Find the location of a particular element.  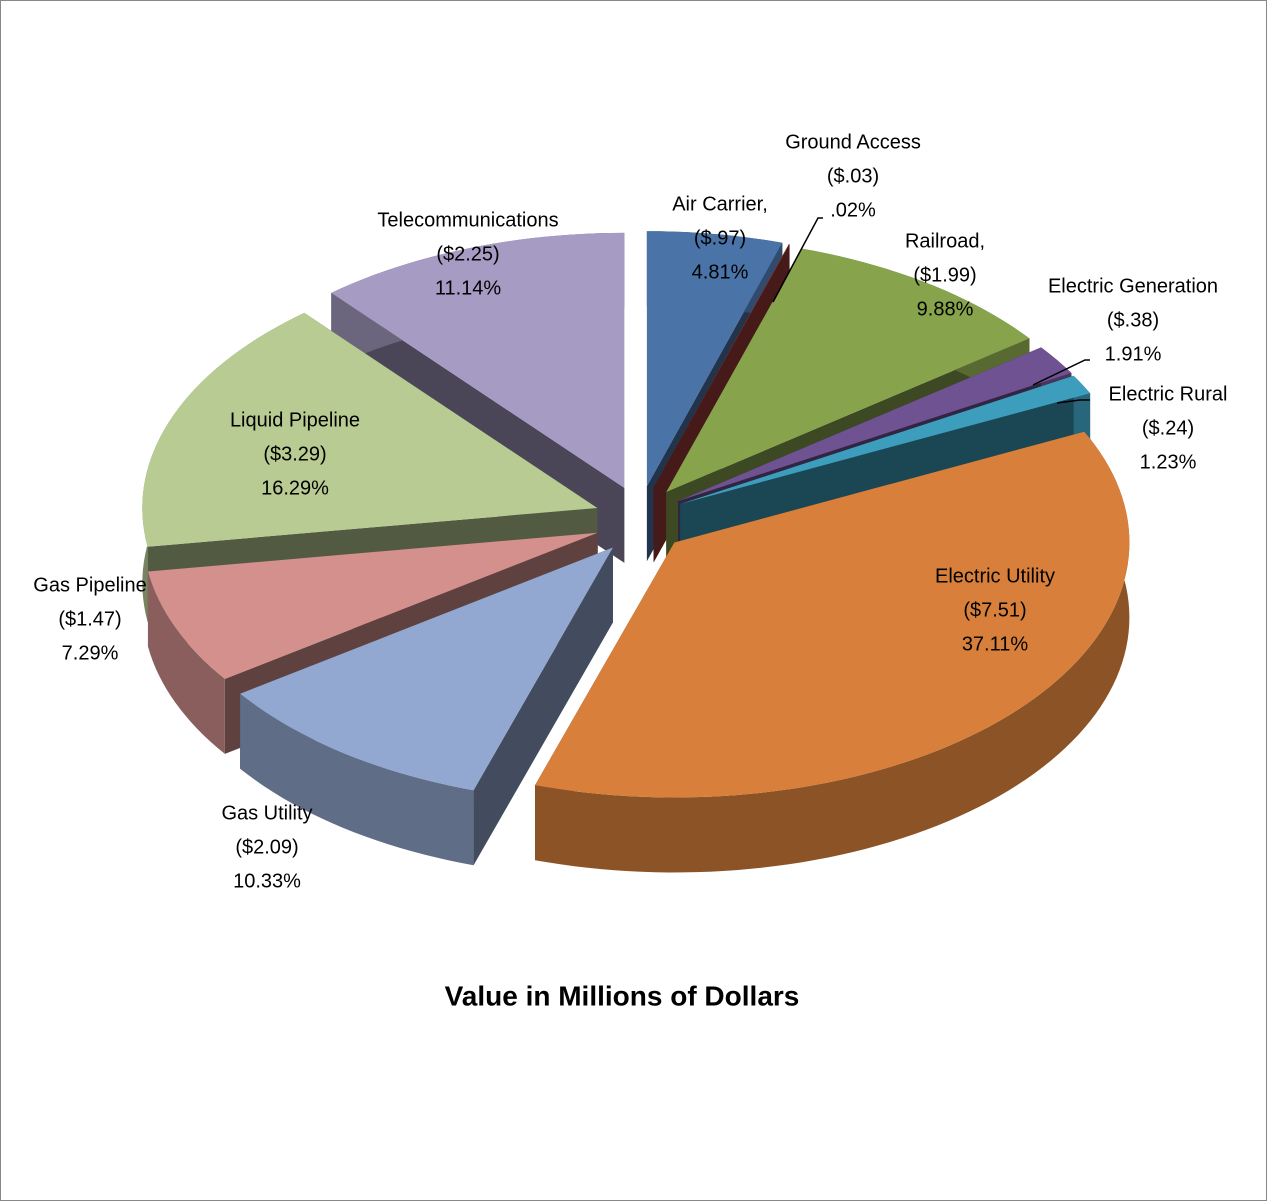

slice-amount: ($.97) is located at coordinates (720, 238).